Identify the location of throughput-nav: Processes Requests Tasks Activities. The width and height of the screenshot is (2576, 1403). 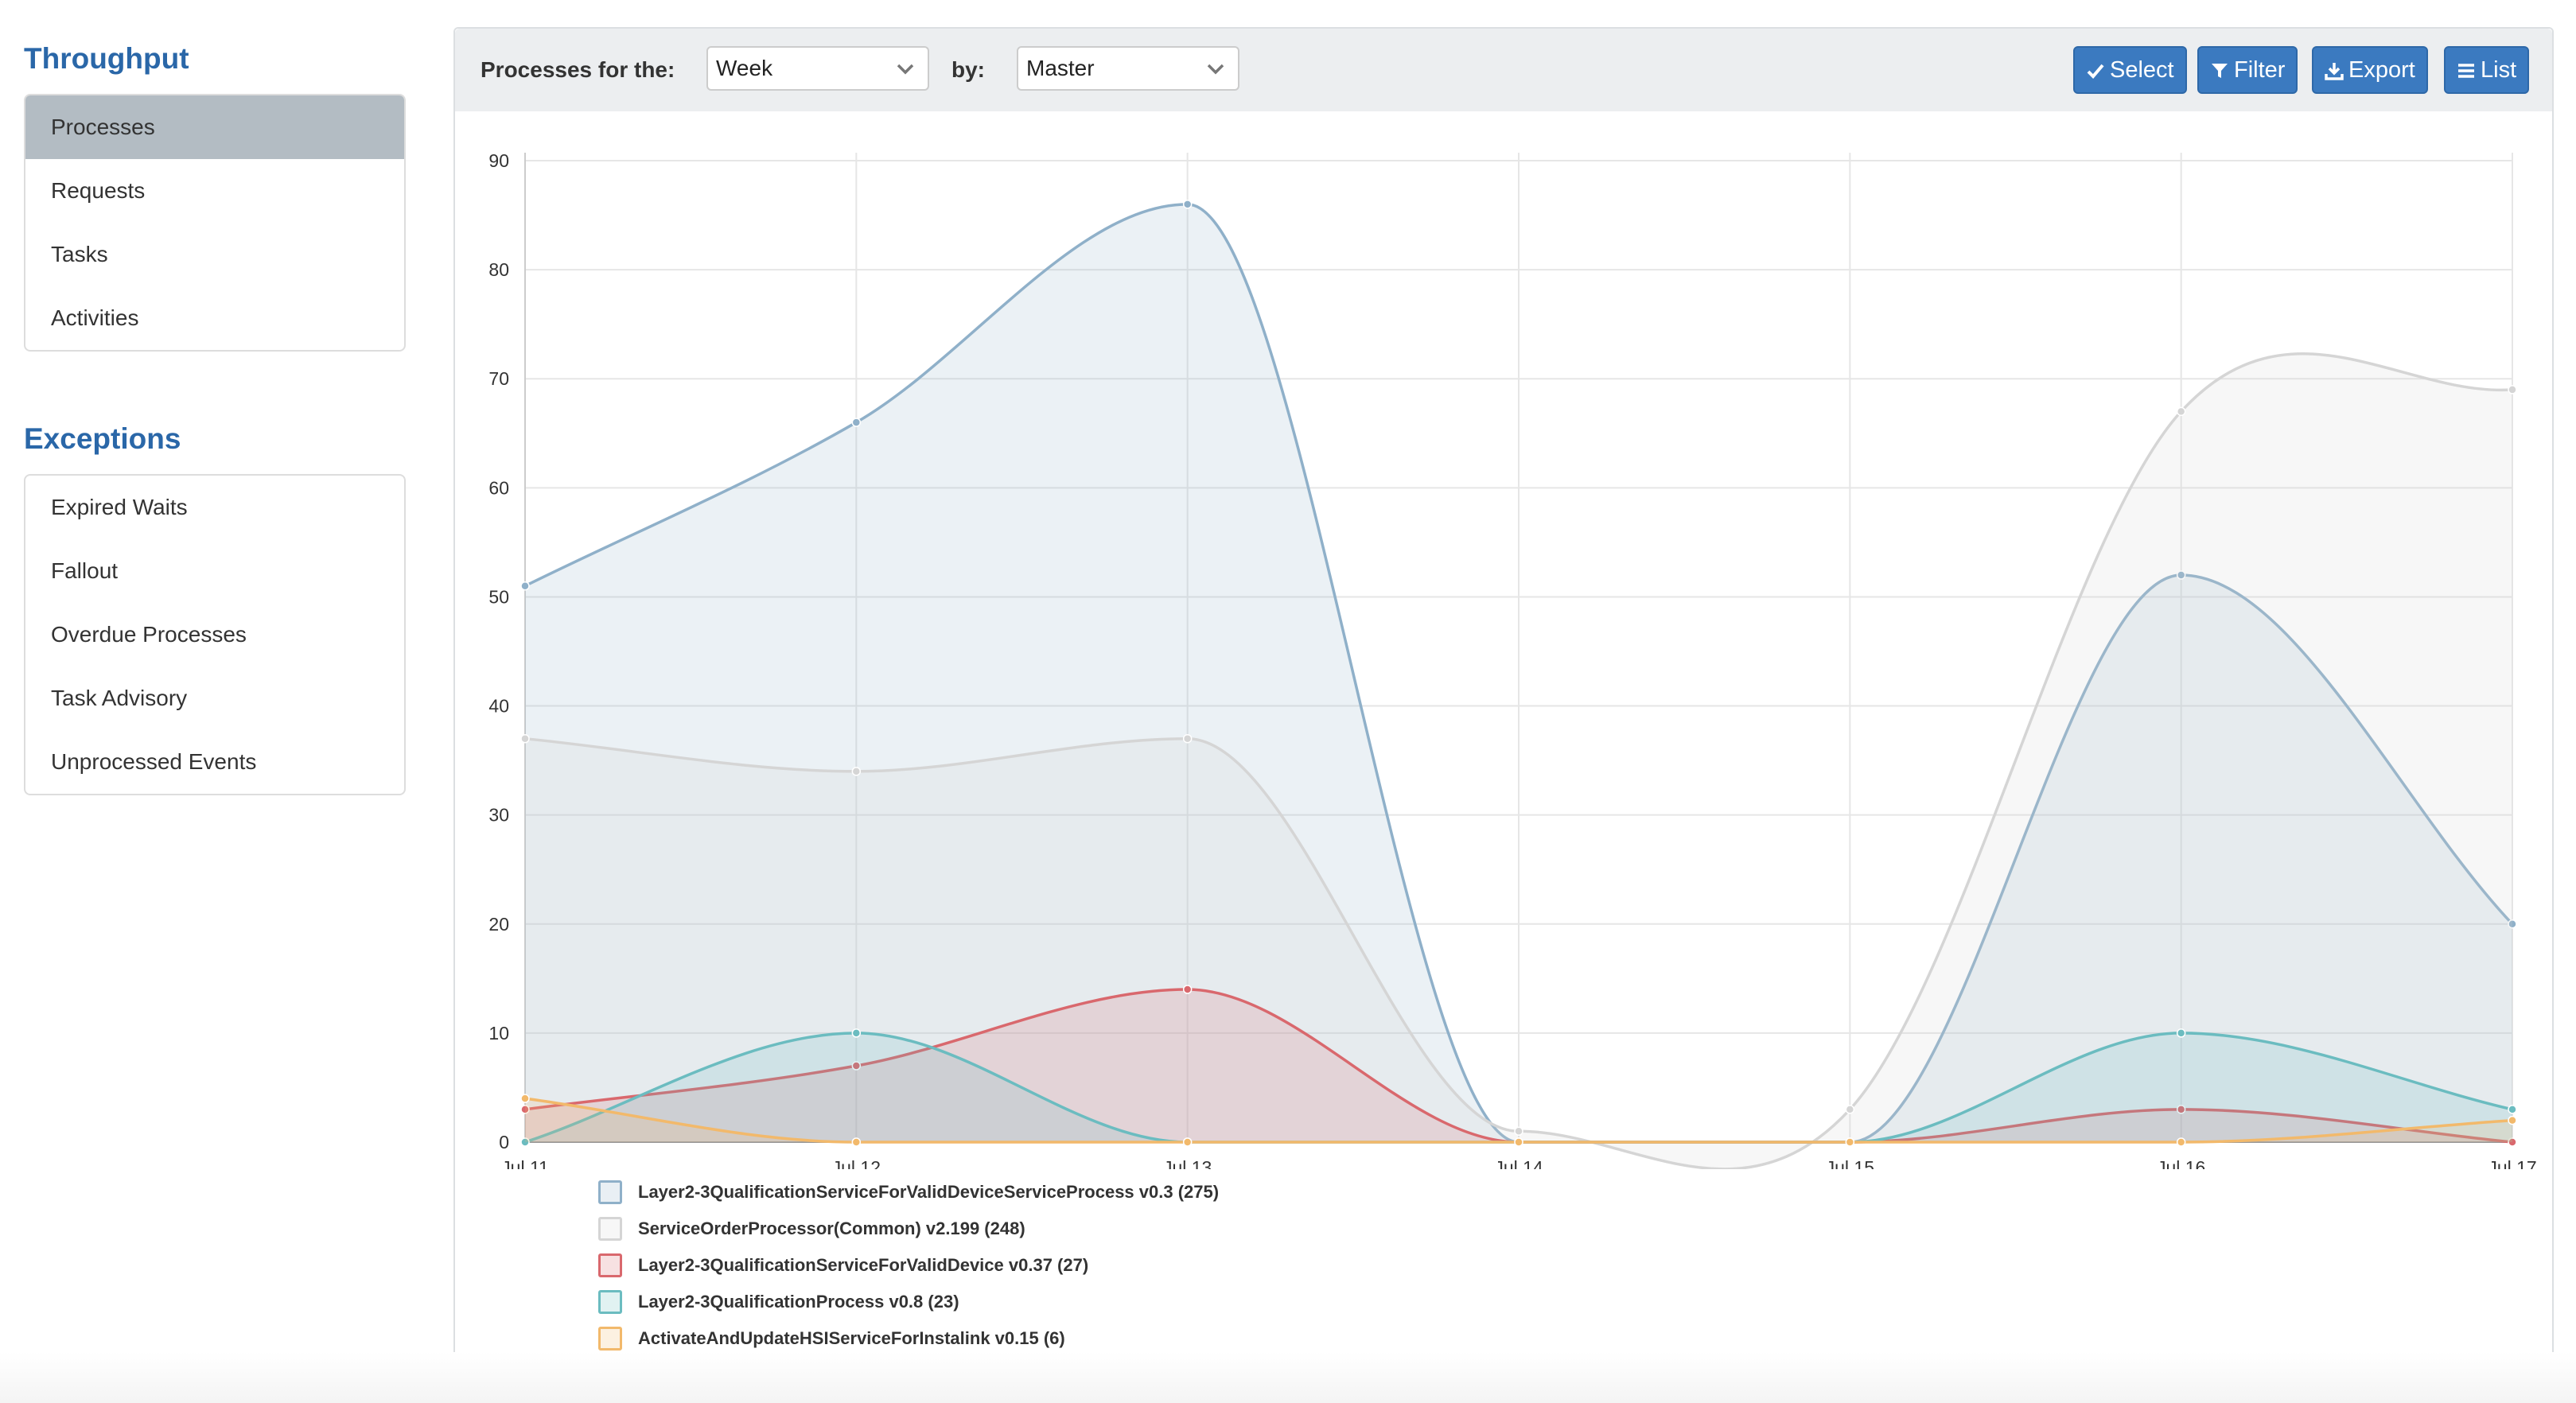
(215, 223).